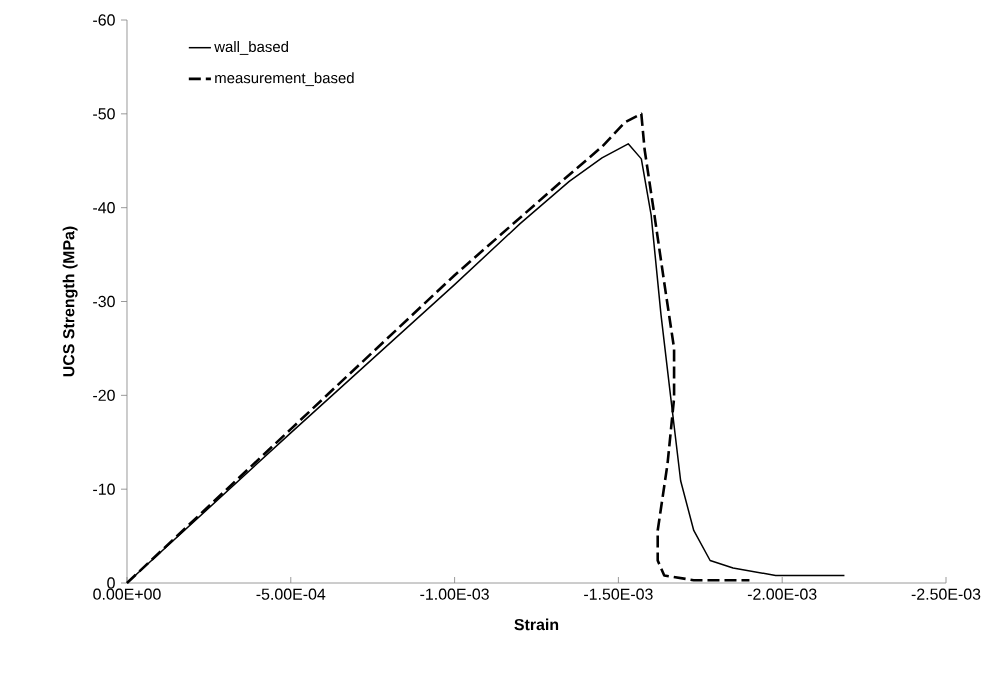  Describe the element at coordinates (284, 79) in the screenshot. I see `legend-label: measurement_based` at that location.